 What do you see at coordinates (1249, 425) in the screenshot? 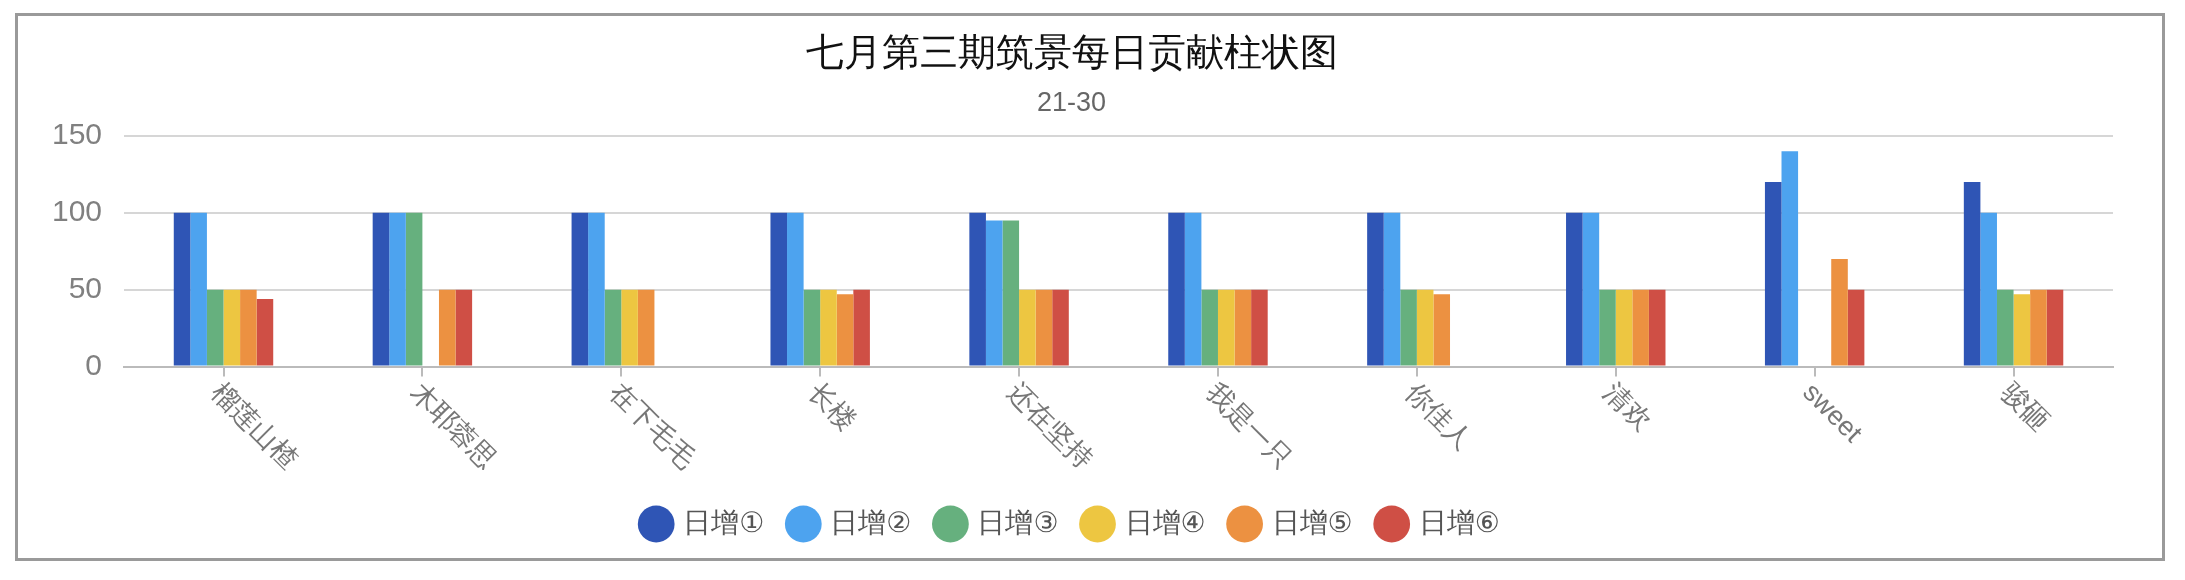
I see `x-tick-label: 我是一只` at bounding box center [1249, 425].